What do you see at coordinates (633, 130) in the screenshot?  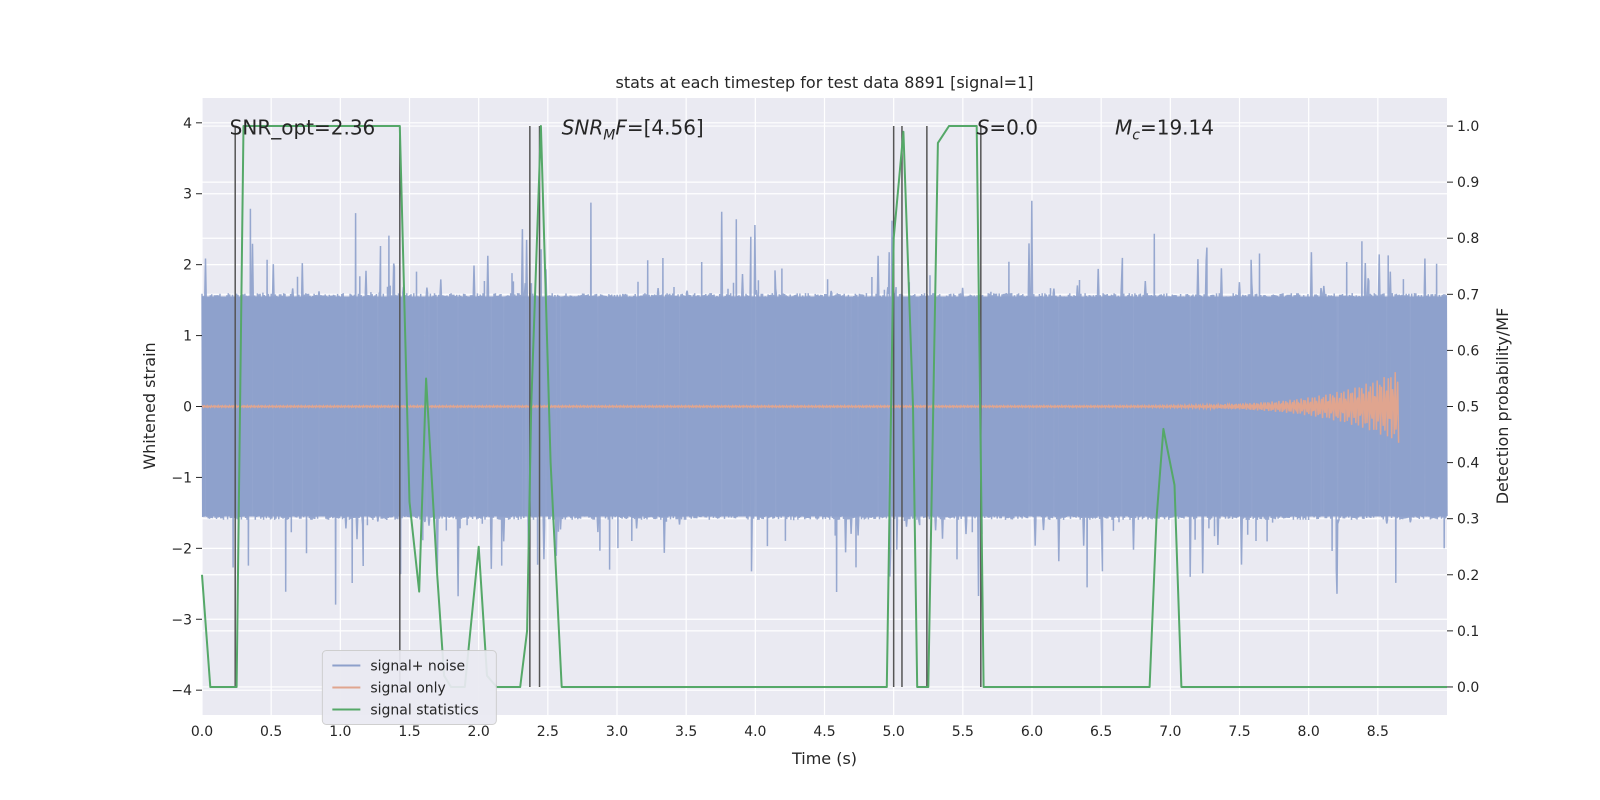 I see `annotation: SNRMF=[4.56]` at bounding box center [633, 130].